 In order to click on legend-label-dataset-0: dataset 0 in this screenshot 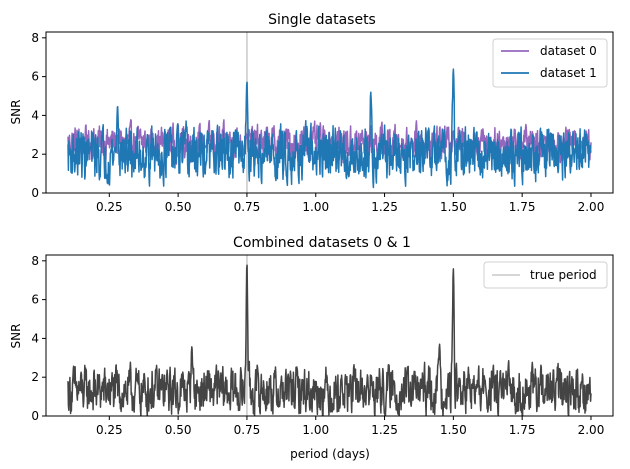, I will do `click(568, 51)`.